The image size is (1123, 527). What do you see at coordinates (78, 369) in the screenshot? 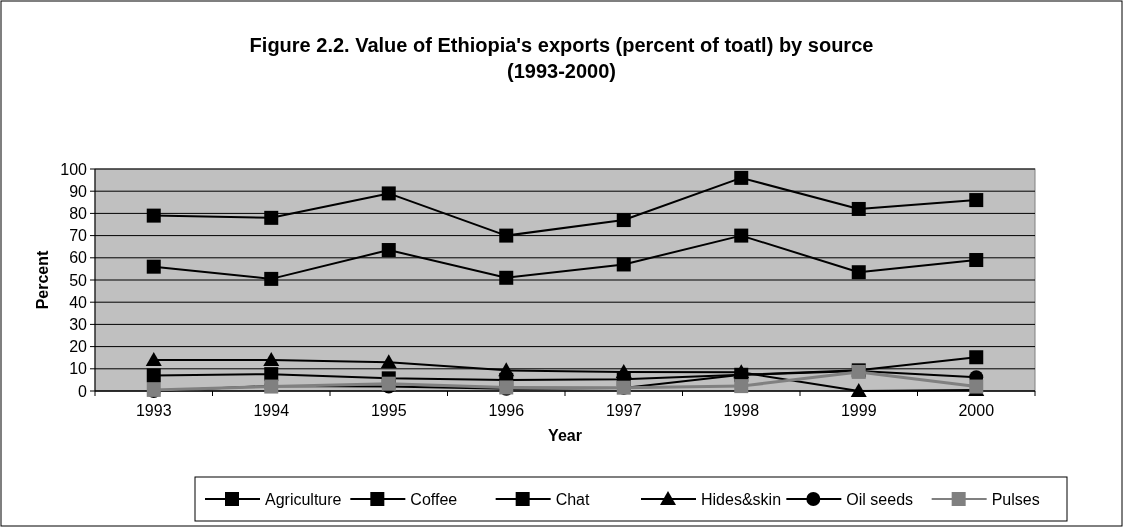
I see `y-tick-label: 10` at bounding box center [78, 369].